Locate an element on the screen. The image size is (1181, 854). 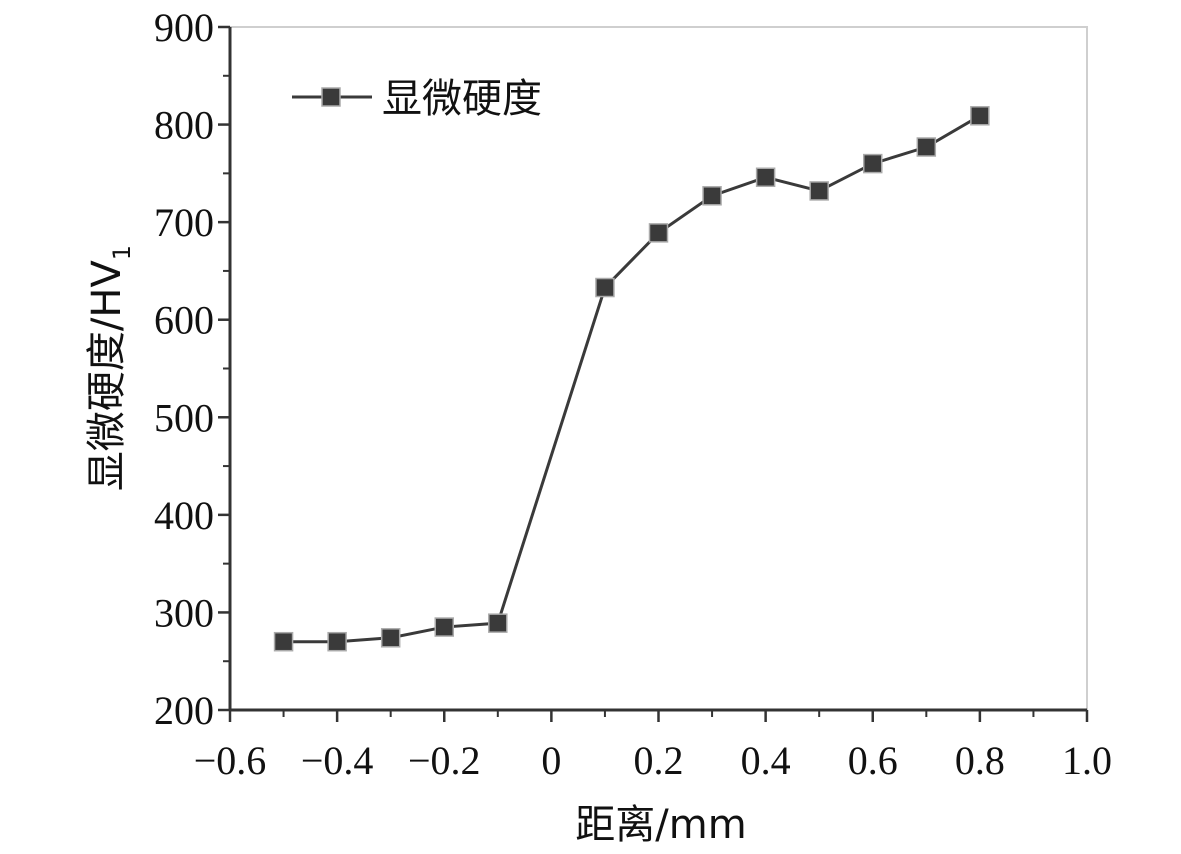
x-tick-label: −0.6 is located at coordinates (230, 760).